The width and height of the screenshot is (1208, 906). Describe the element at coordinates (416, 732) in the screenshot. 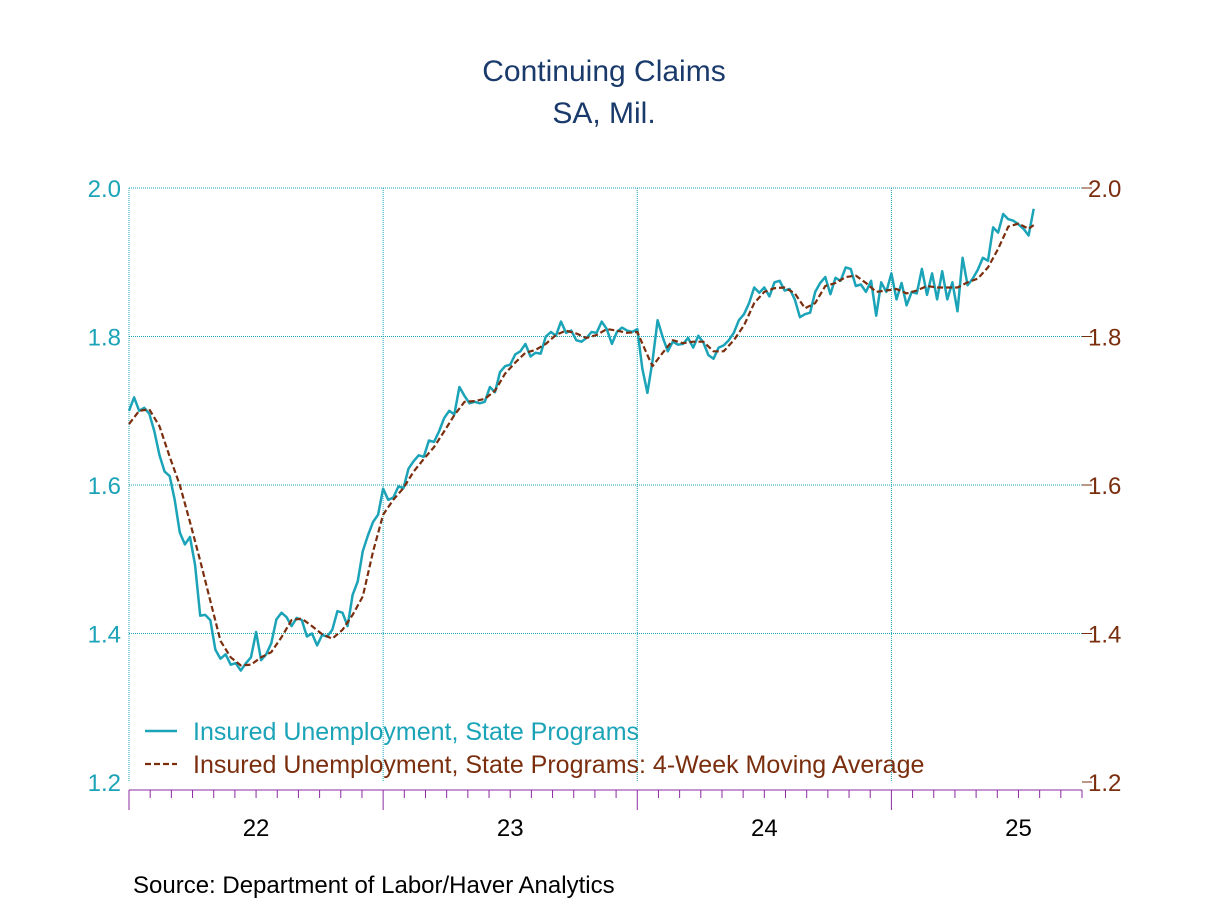

I see `legend-label: Insured Unemployment, State Programs` at that location.